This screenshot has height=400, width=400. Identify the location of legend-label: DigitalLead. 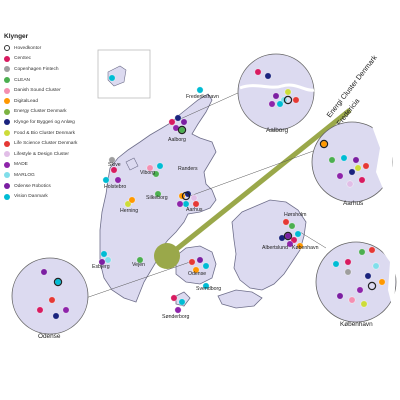
(26, 101).